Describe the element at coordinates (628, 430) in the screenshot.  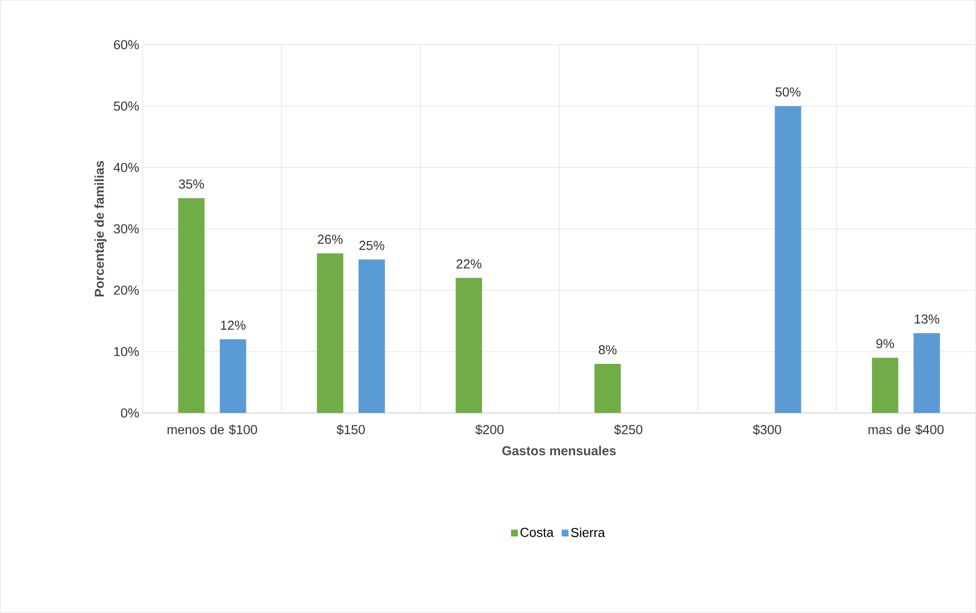
I see `x-tick-label: $250` at that location.